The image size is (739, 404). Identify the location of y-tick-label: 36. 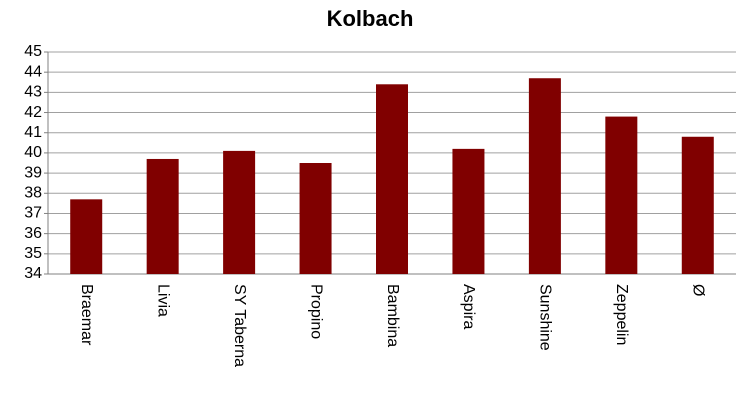
(33, 233).